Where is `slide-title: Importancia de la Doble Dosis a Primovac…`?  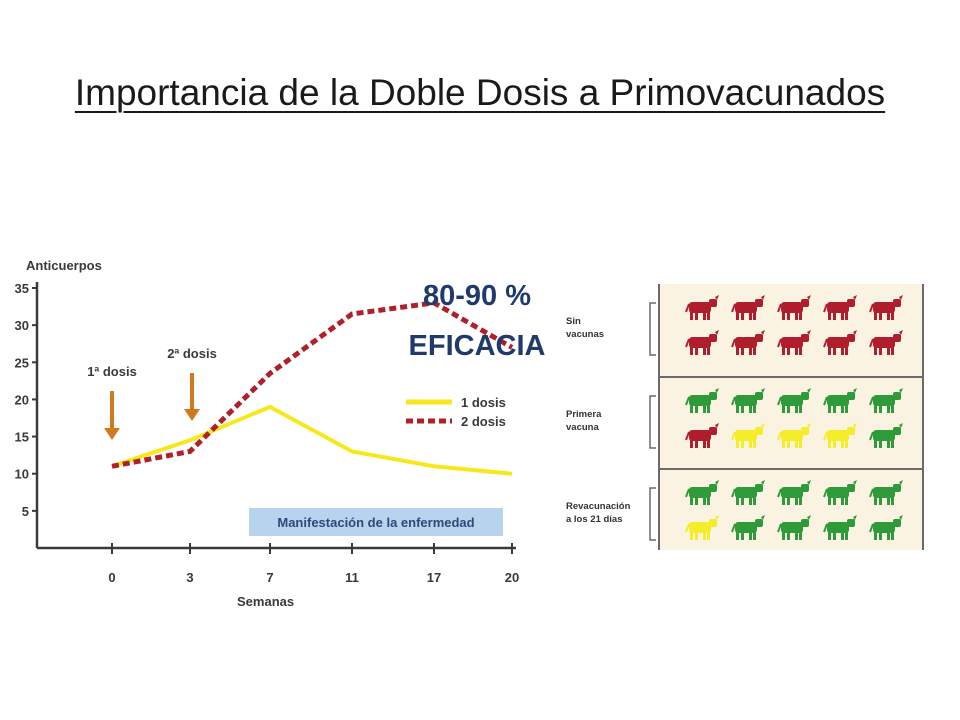 slide-title: Importancia de la Doble Dosis a Primovac… is located at coordinates (480, 92).